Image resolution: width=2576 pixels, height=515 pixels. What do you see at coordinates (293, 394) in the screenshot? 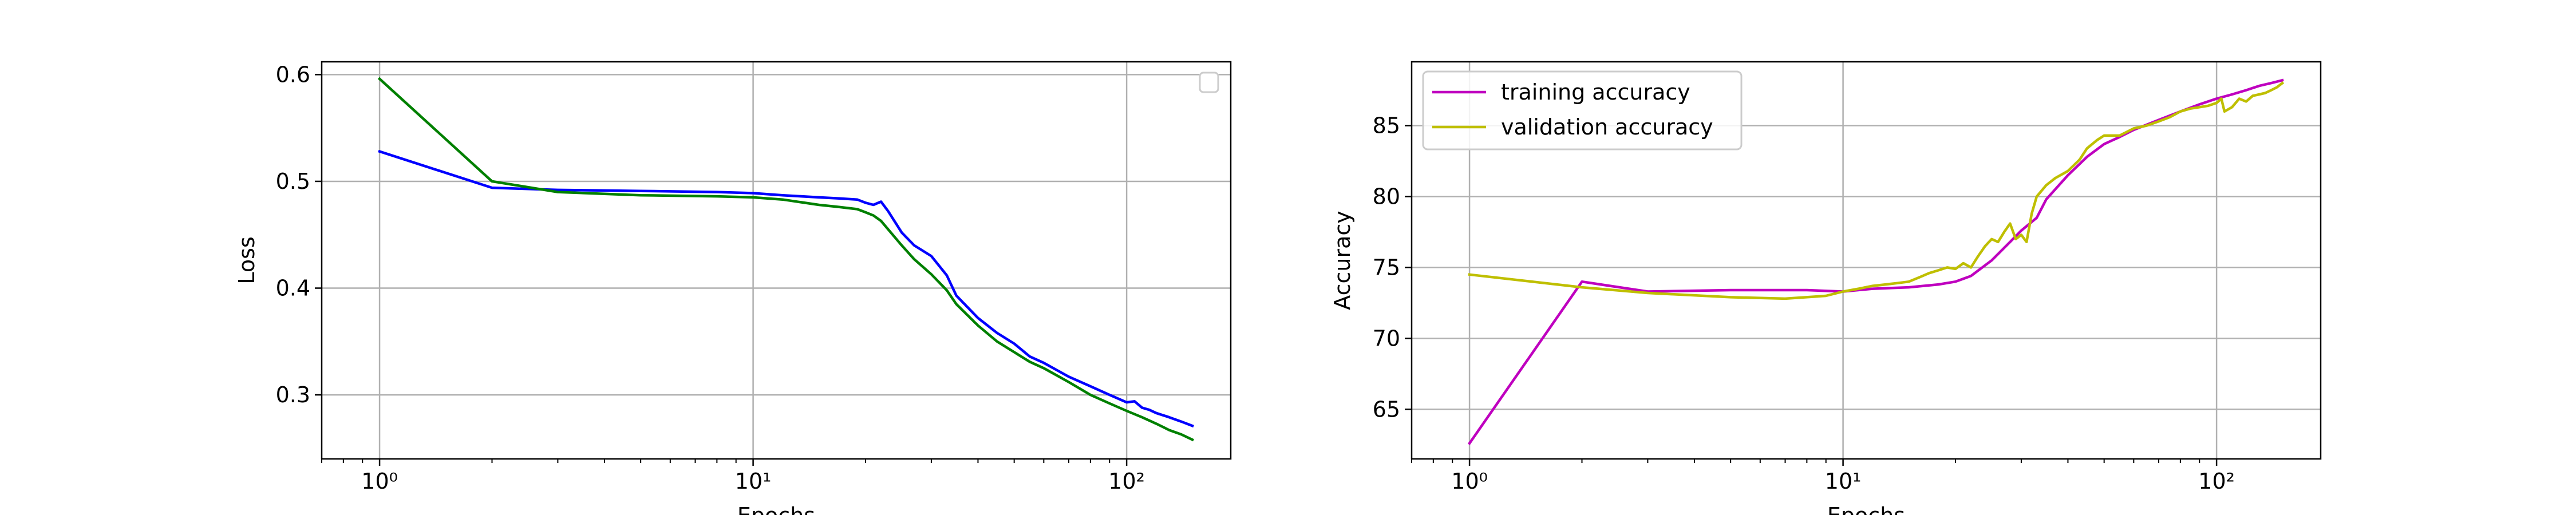
I see `loss-y-tick-label: 0.3` at bounding box center [293, 394].